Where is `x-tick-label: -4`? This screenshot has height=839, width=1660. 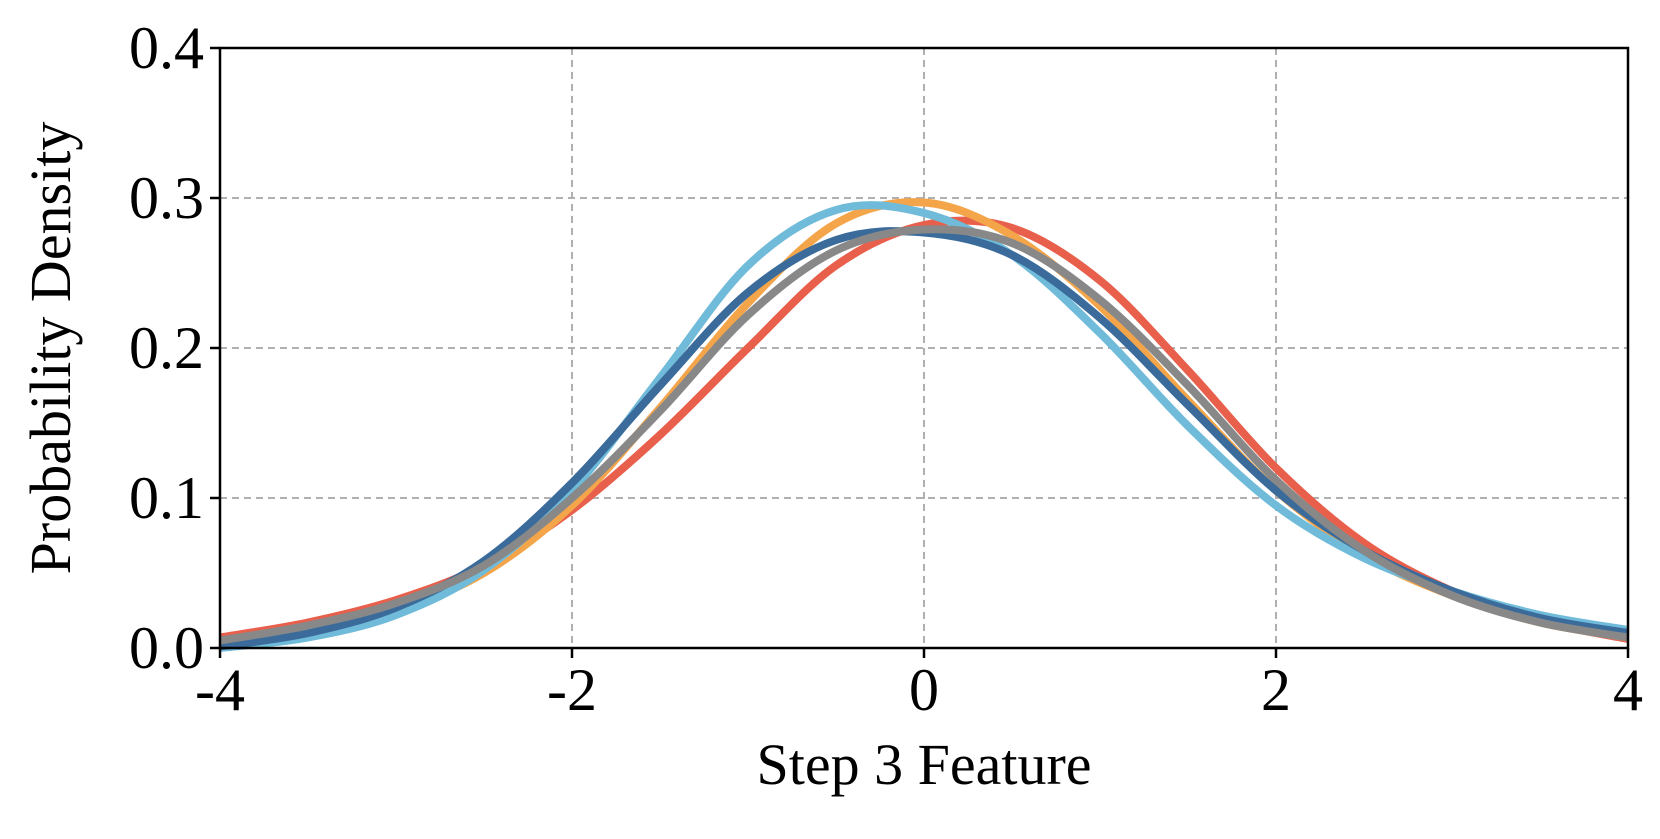 x-tick-label: -4 is located at coordinates (220, 690).